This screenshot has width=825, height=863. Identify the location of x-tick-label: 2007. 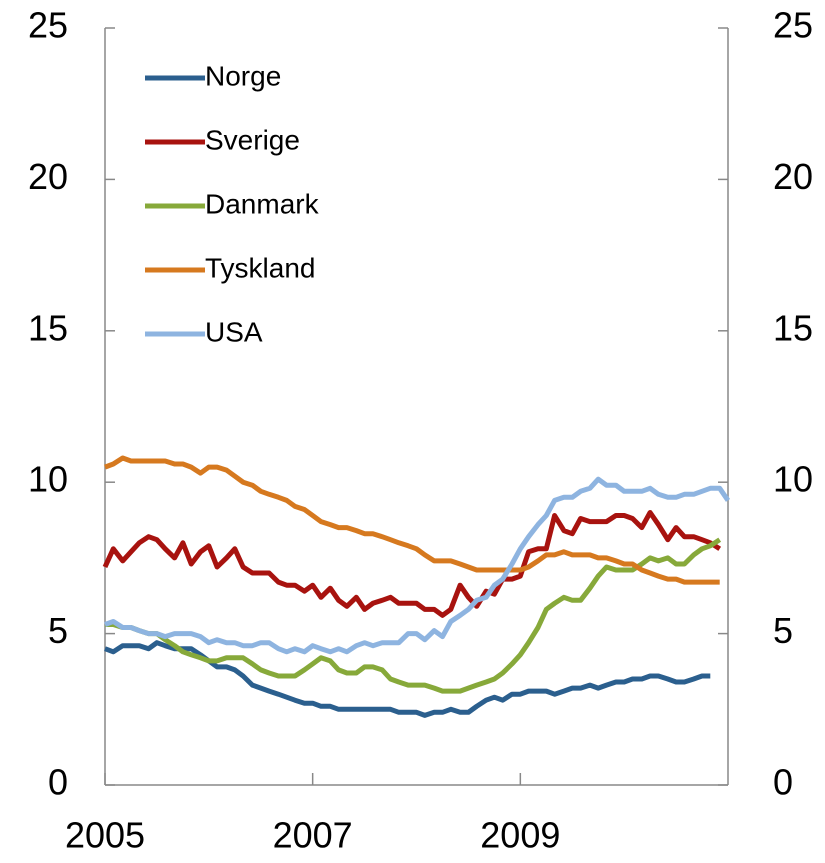
(313, 835).